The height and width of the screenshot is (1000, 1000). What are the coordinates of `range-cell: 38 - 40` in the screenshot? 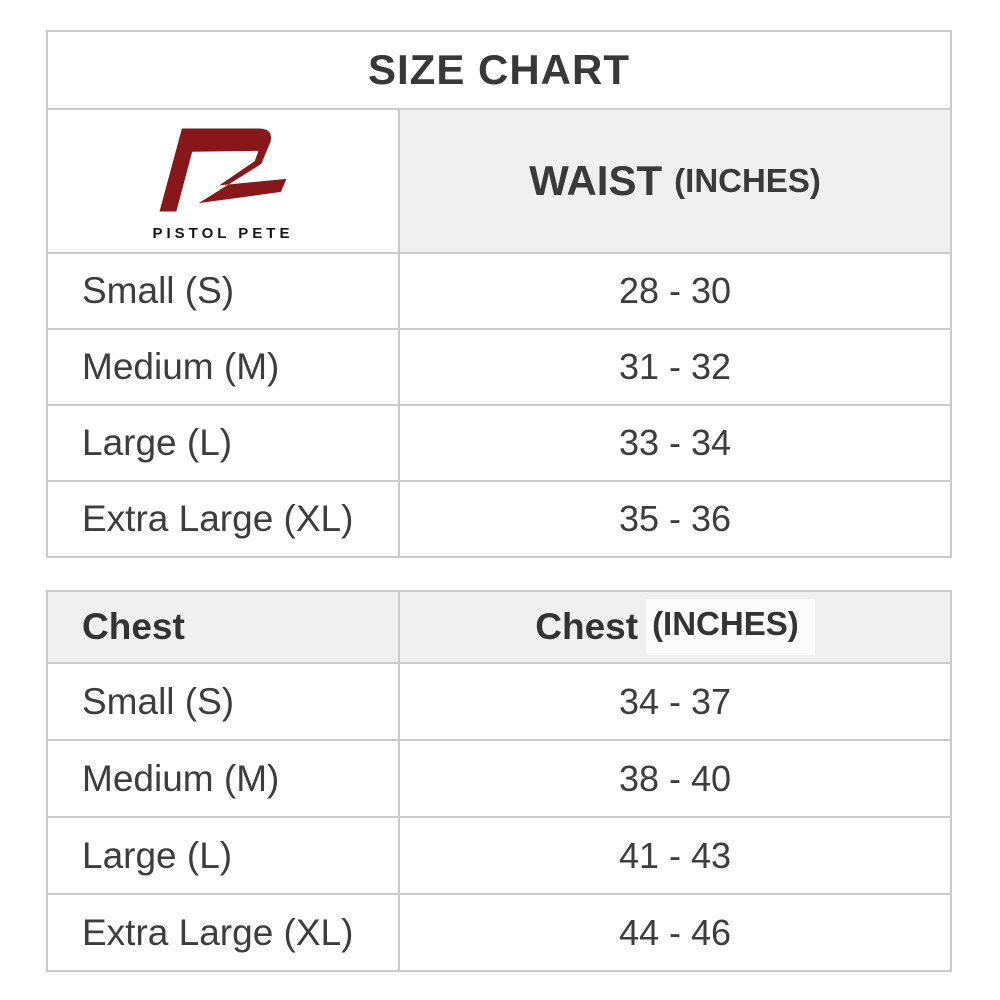 It's located at (675, 778).